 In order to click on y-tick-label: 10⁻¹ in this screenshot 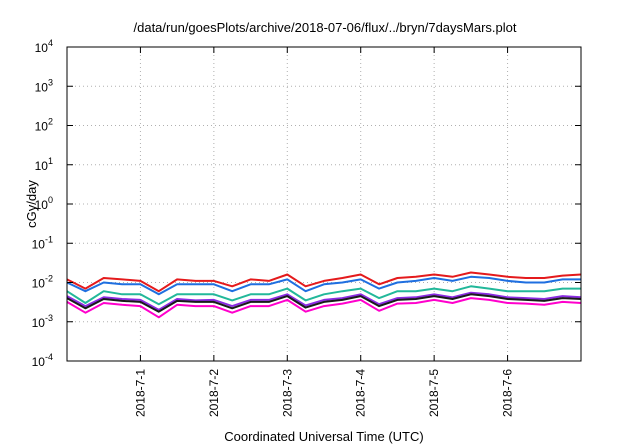, I will do `click(42, 242)`.